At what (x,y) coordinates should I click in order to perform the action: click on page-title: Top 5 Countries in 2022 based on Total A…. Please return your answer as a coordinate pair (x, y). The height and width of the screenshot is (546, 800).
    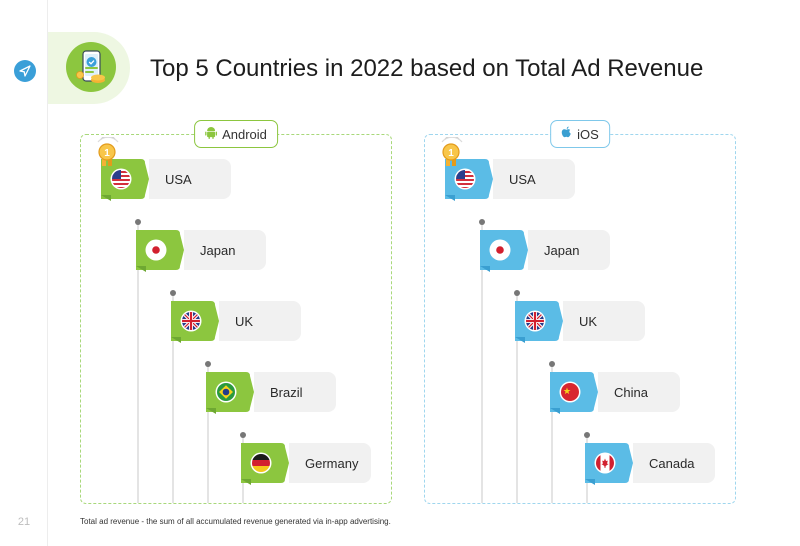
    Looking at the image, I should click on (427, 68).